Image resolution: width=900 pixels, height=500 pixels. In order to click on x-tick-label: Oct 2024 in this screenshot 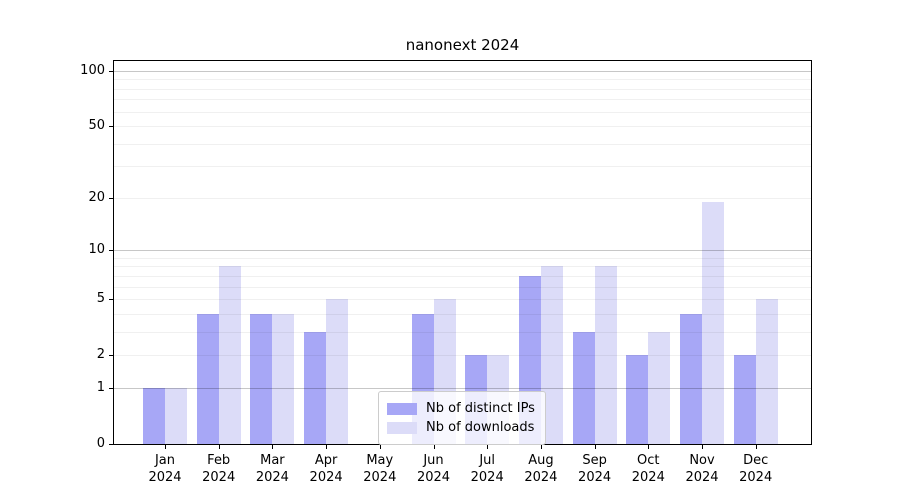, I will do `click(648, 469)`.